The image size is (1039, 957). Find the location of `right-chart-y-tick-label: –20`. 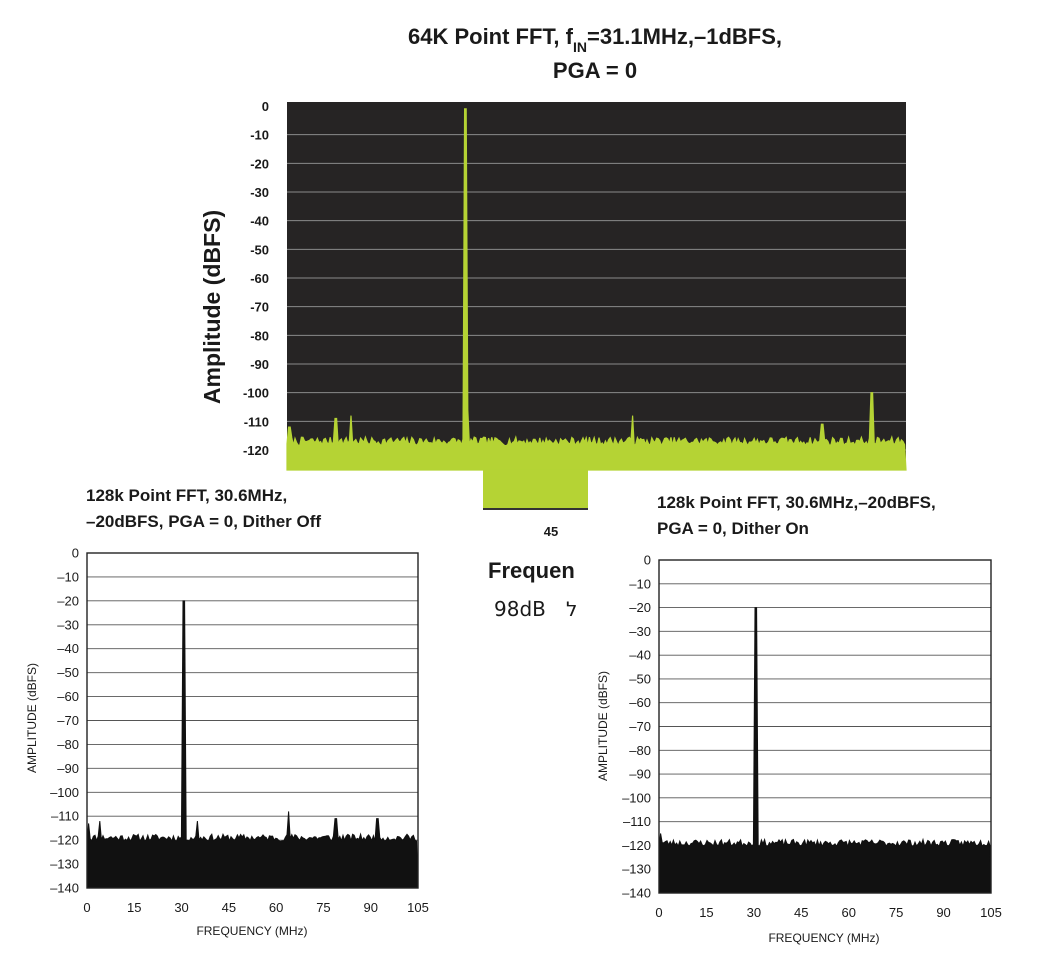

right-chart-y-tick-label: –20 is located at coordinates (640, 607).